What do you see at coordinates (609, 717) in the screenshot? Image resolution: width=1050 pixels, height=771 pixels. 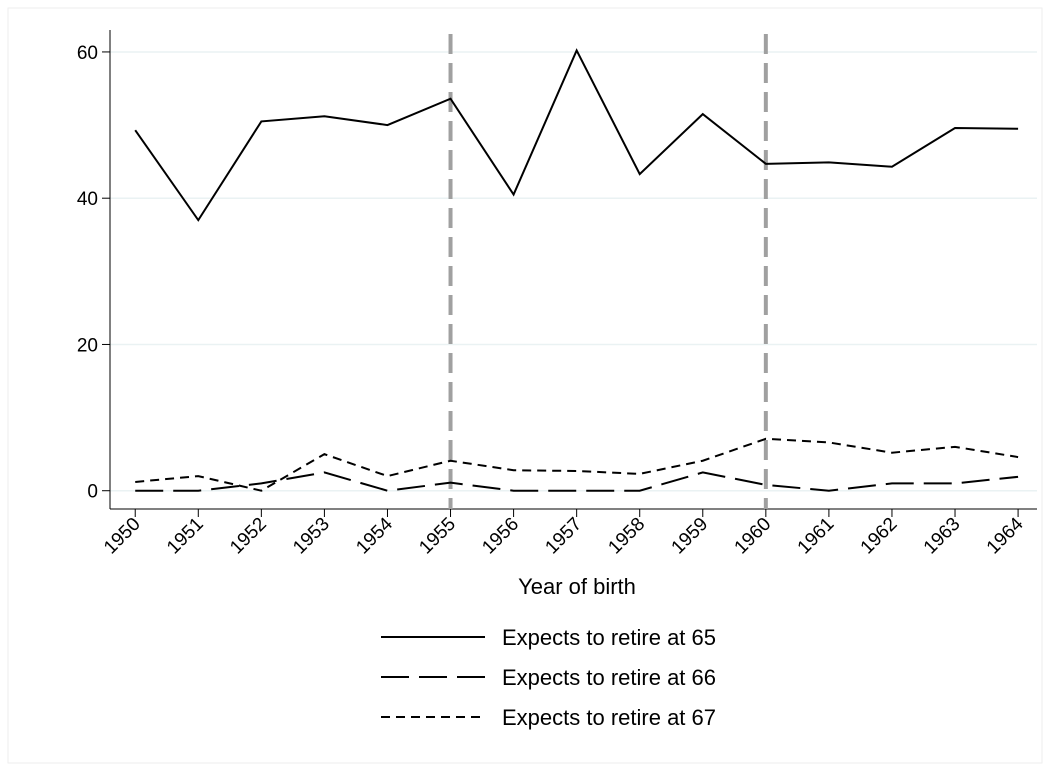 I see `legend-label: Expects to retire at 67` at bounding box center [609, 717].